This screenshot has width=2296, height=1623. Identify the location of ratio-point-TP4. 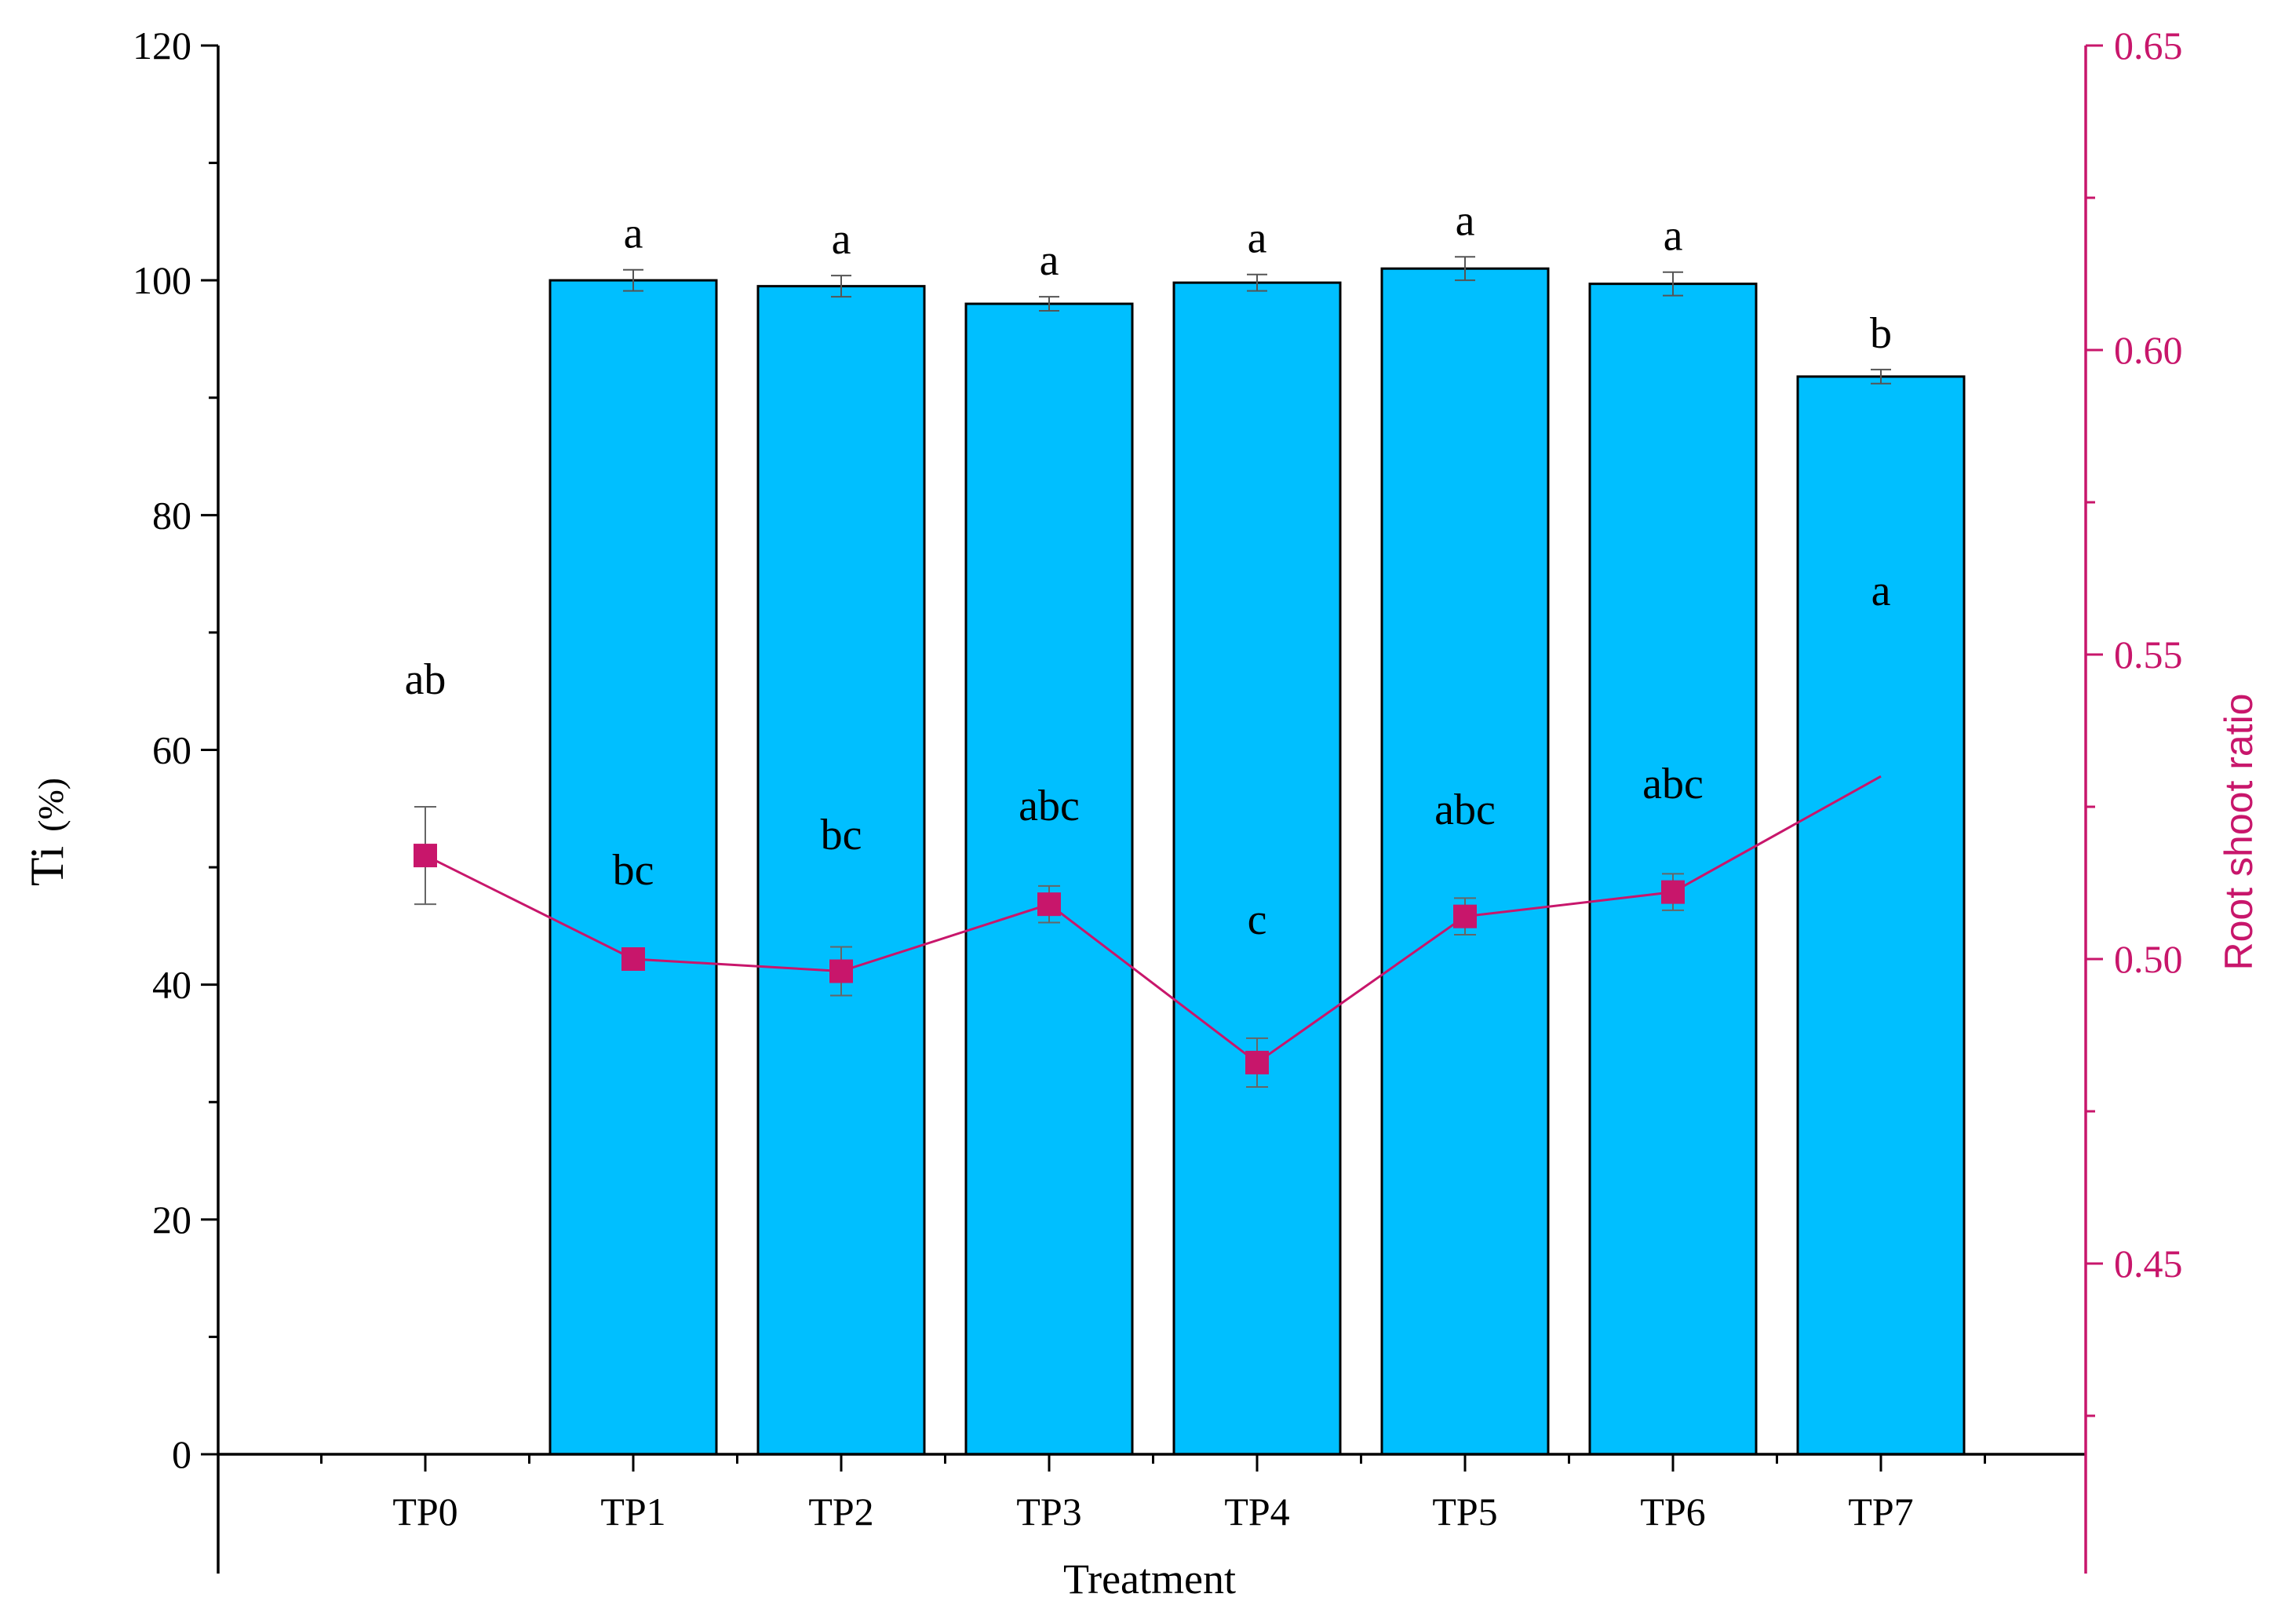
(1257, 1062).